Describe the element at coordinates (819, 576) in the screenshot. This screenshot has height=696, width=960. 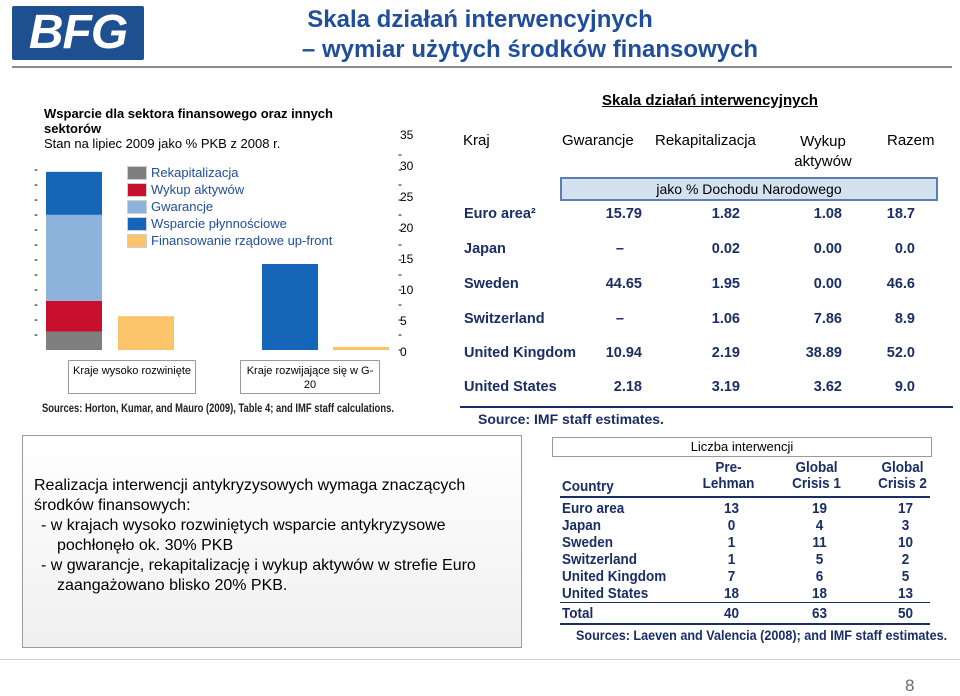
I see `interventions-cell: 6` at that location.